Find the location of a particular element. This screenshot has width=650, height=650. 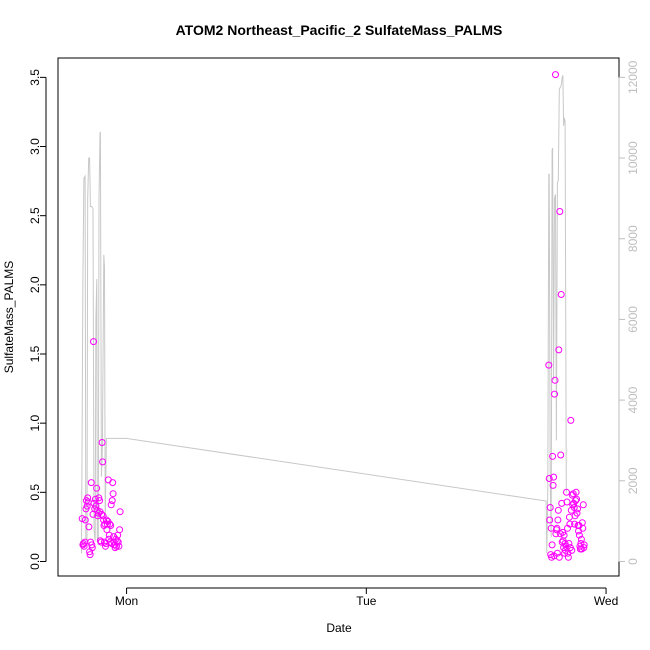

x-tick-label: Tue is located at coordinates (366, 601).